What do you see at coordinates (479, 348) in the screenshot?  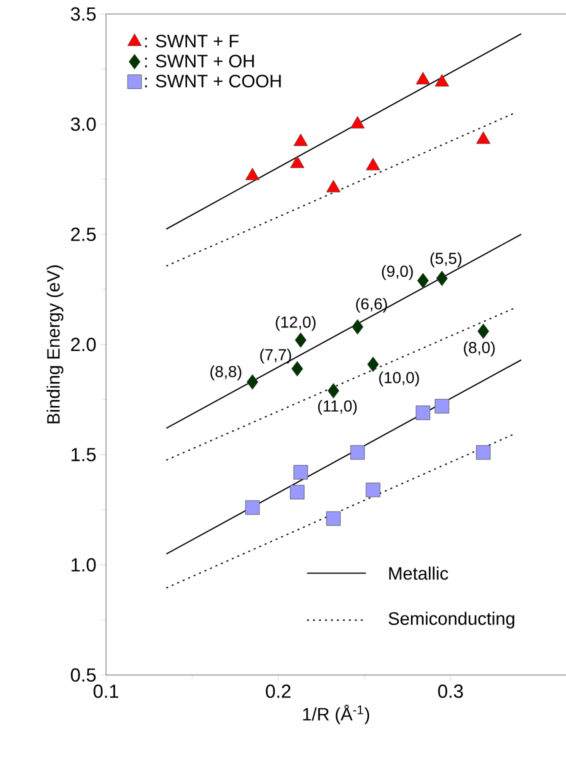 I see `annotation: (8,0)` at bounding box center [479, 348].